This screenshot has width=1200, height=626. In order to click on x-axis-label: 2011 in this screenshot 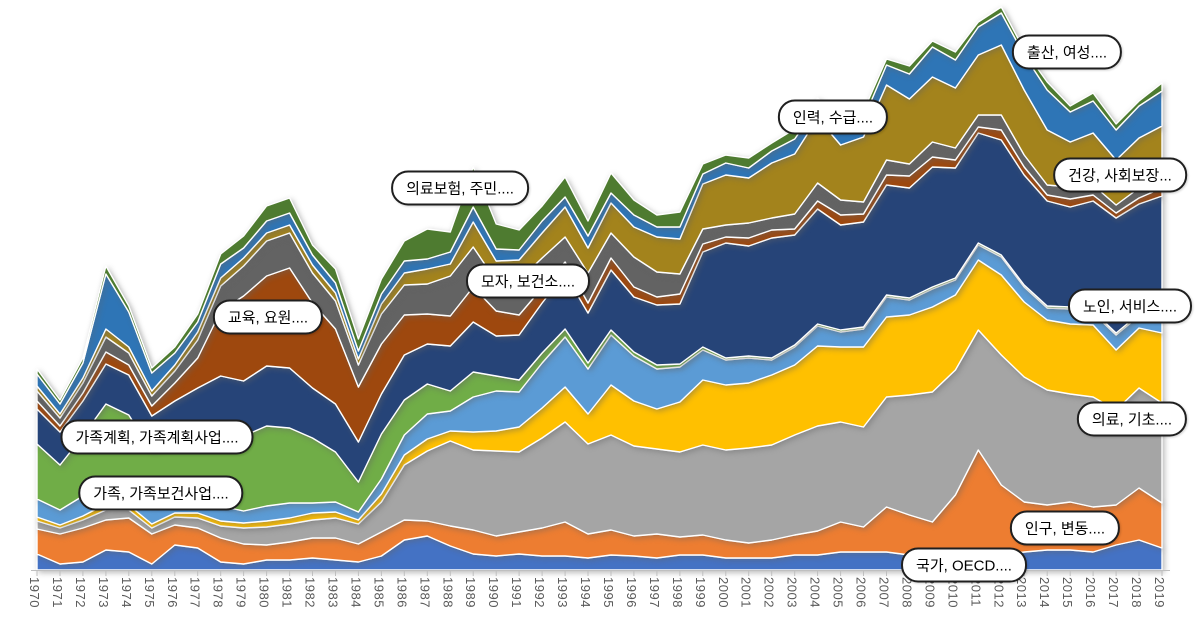, I will do `click(976, 592)`.